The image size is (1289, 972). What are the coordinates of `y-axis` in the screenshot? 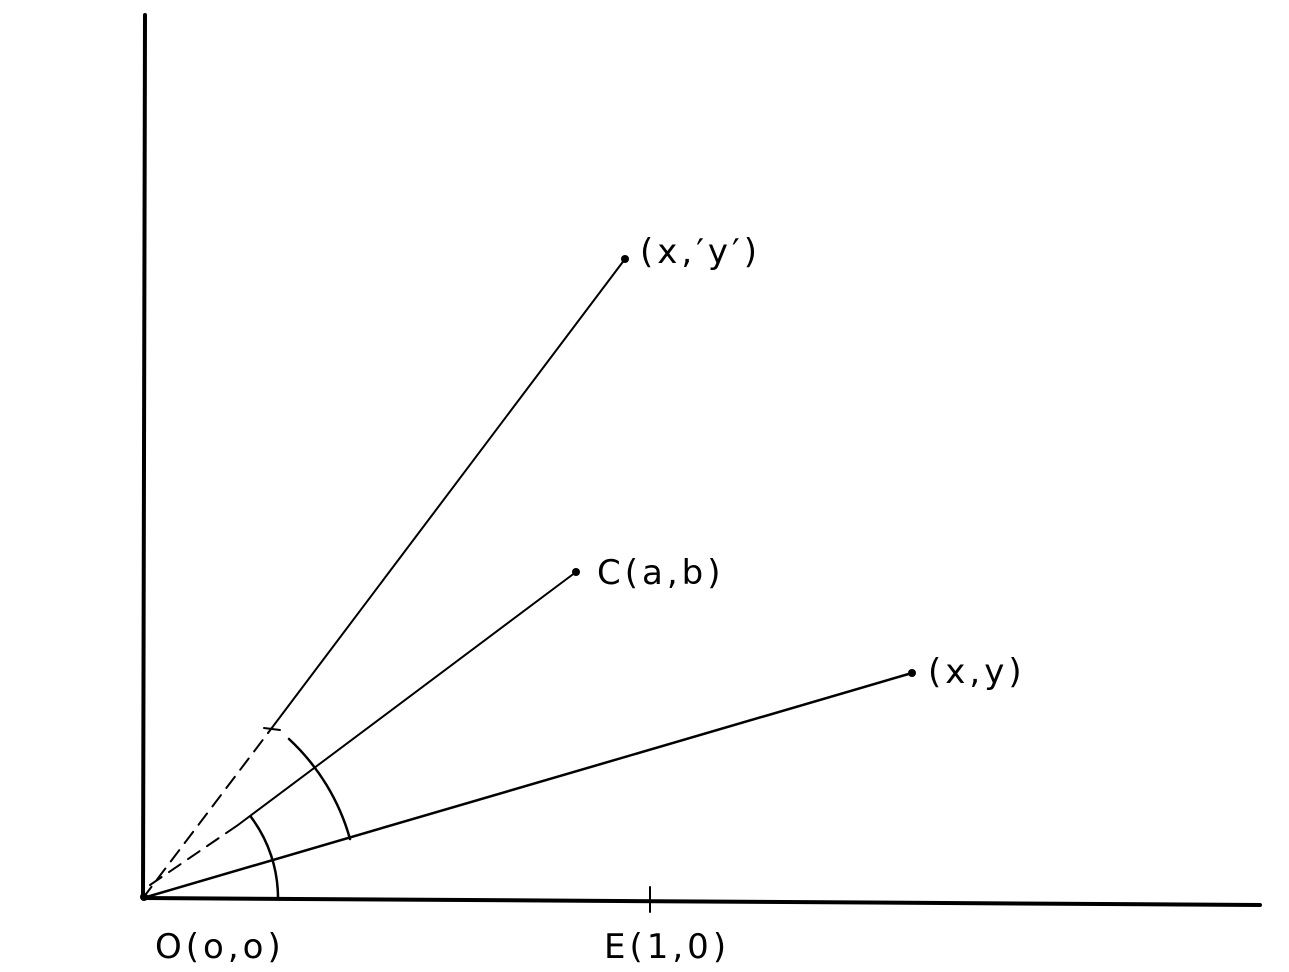 It's located at (144, 456).